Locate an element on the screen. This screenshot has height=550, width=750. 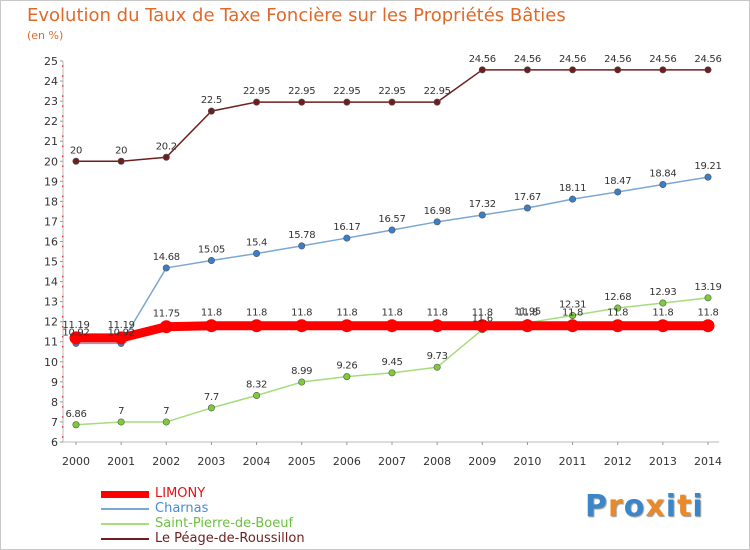
y-tick-label: 18 is located at coordinates (51, 201).